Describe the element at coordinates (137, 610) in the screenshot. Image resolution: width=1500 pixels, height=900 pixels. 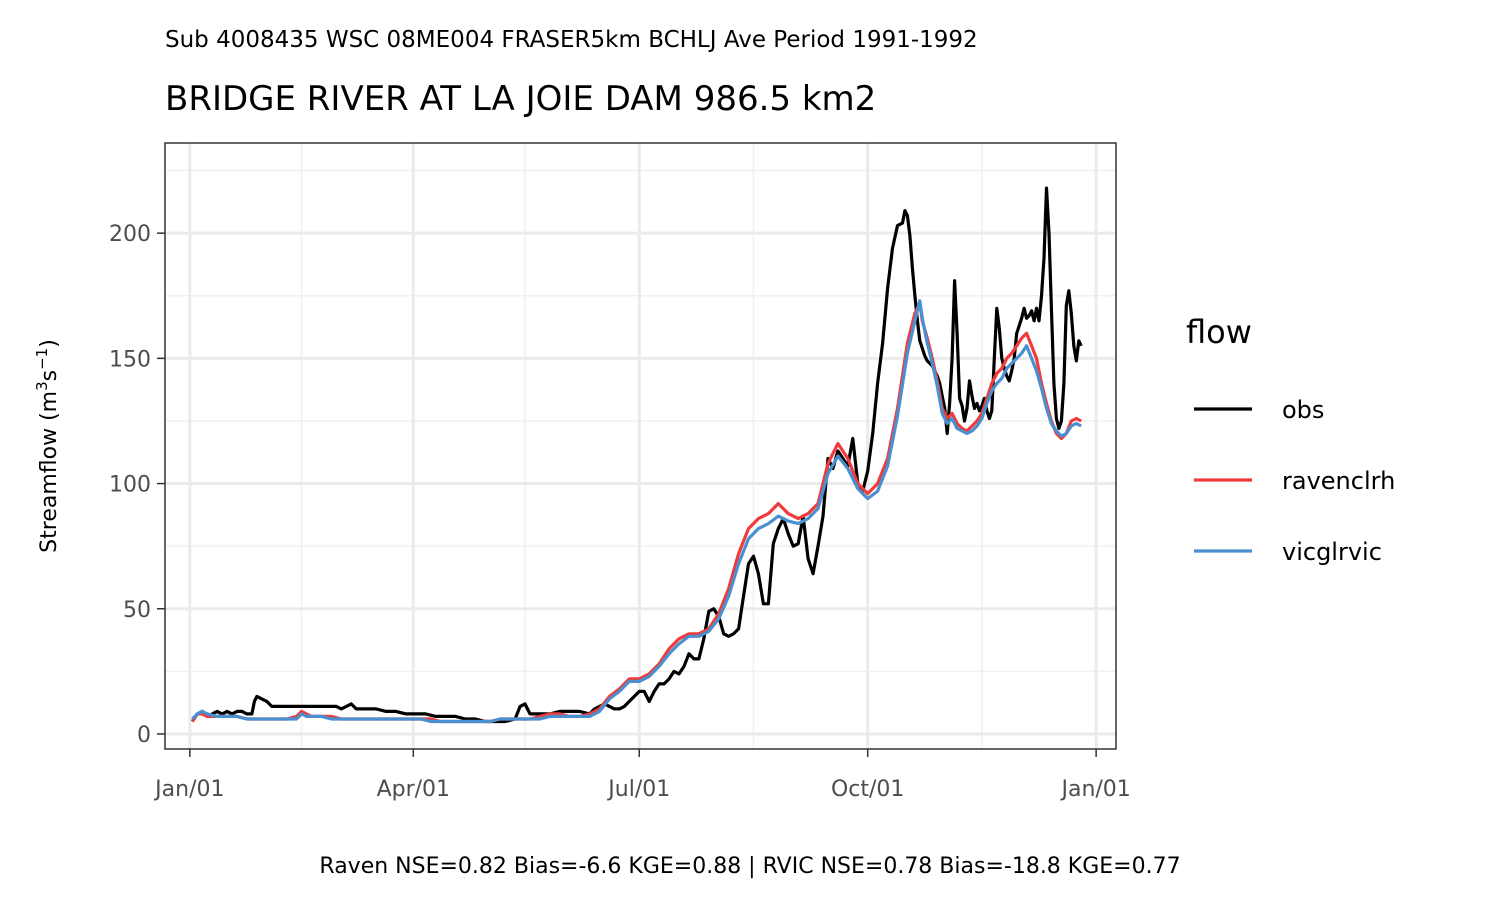
I see `y-tick-label: 50` at that location.